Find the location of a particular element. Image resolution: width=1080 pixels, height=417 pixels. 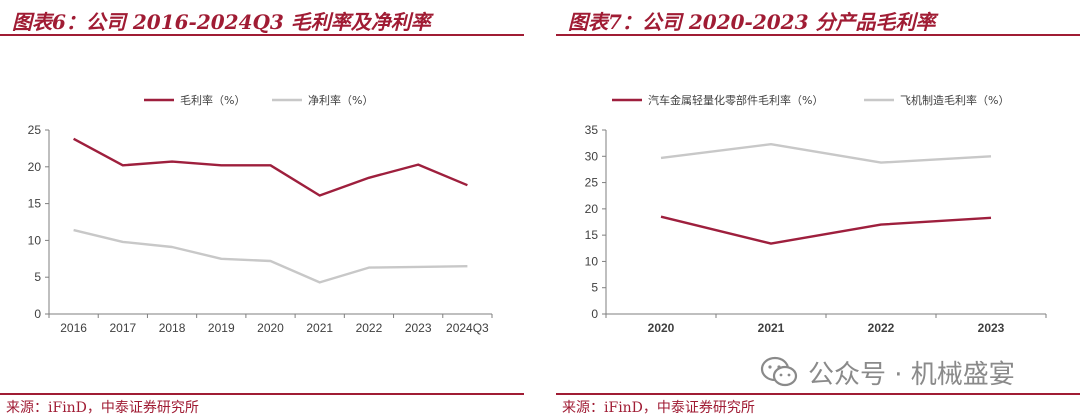

chart-title: 图表7：公司 2020-2023 分产品毛利率 is located at coordinates (751, 20).